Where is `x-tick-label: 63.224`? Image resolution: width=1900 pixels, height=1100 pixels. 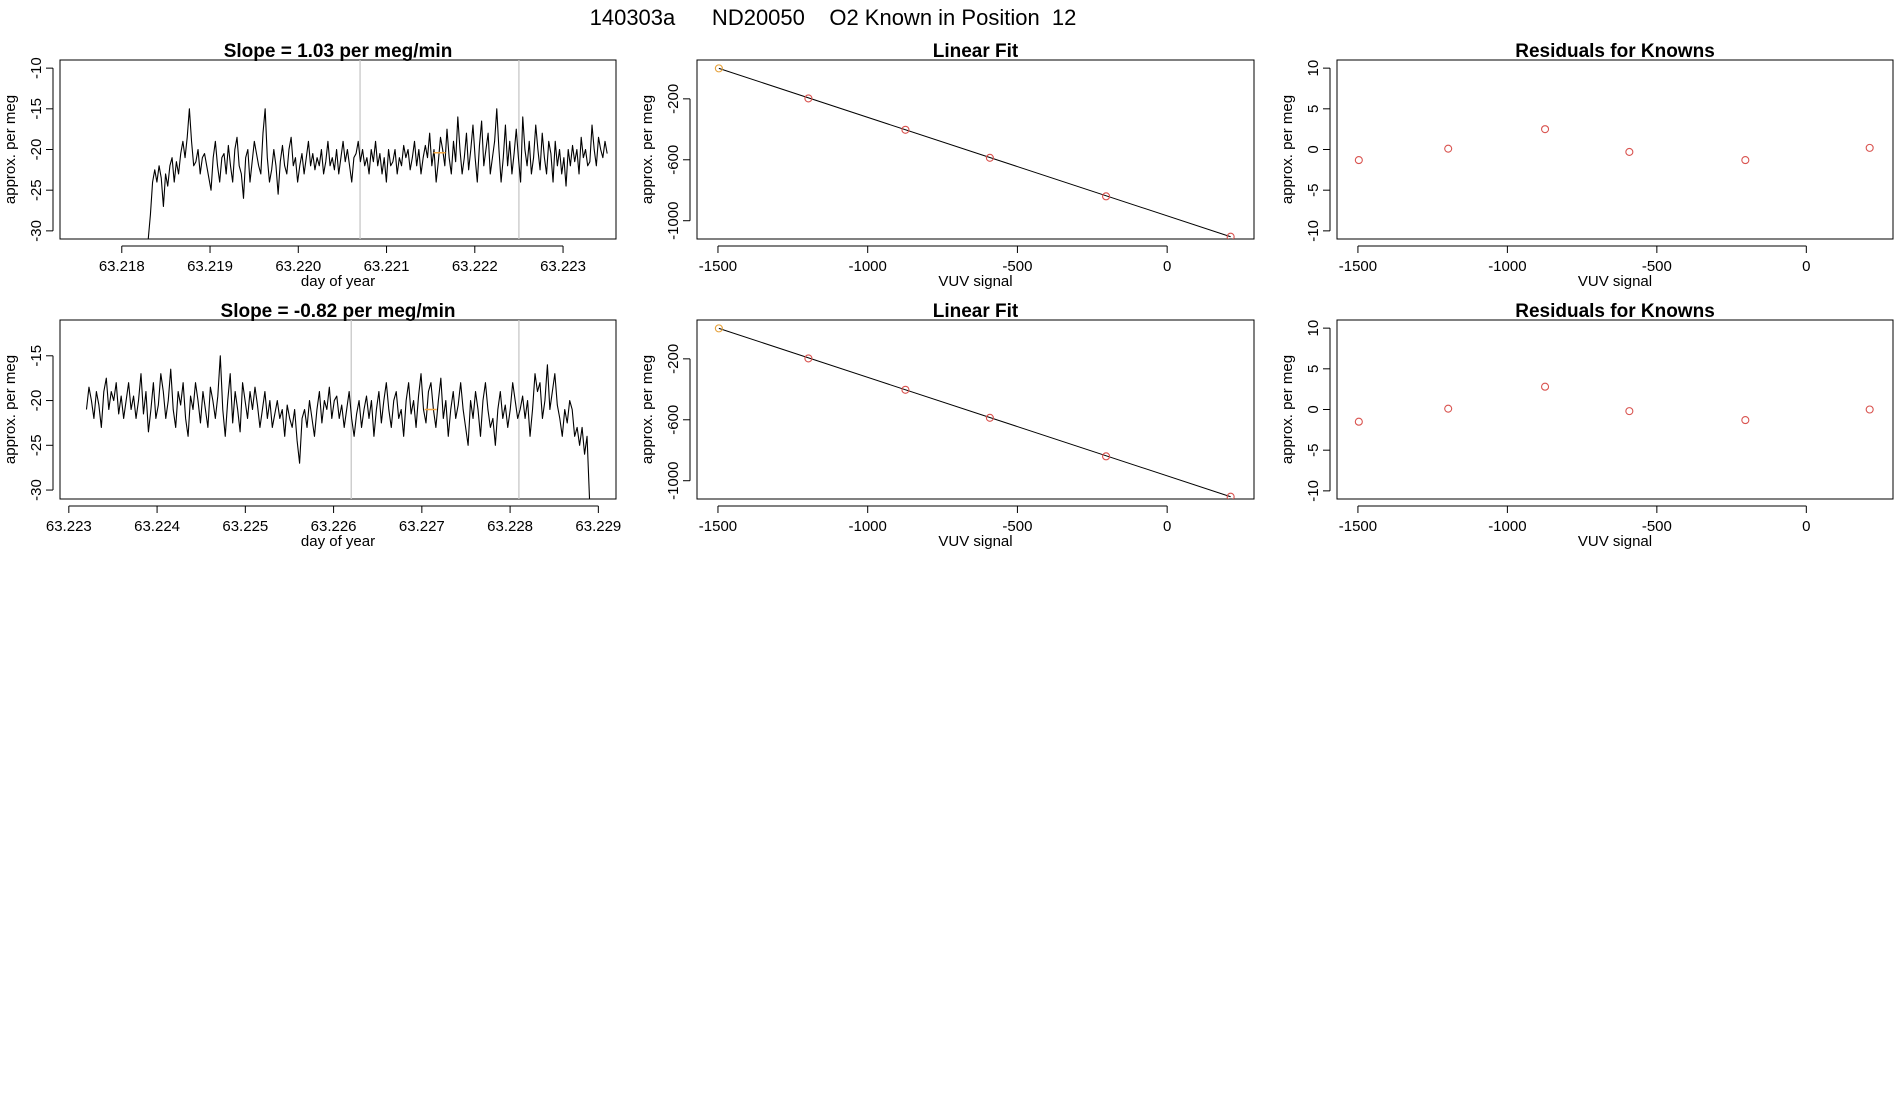 x-tick-label: 63.224 is located at coordinates (157, 526).